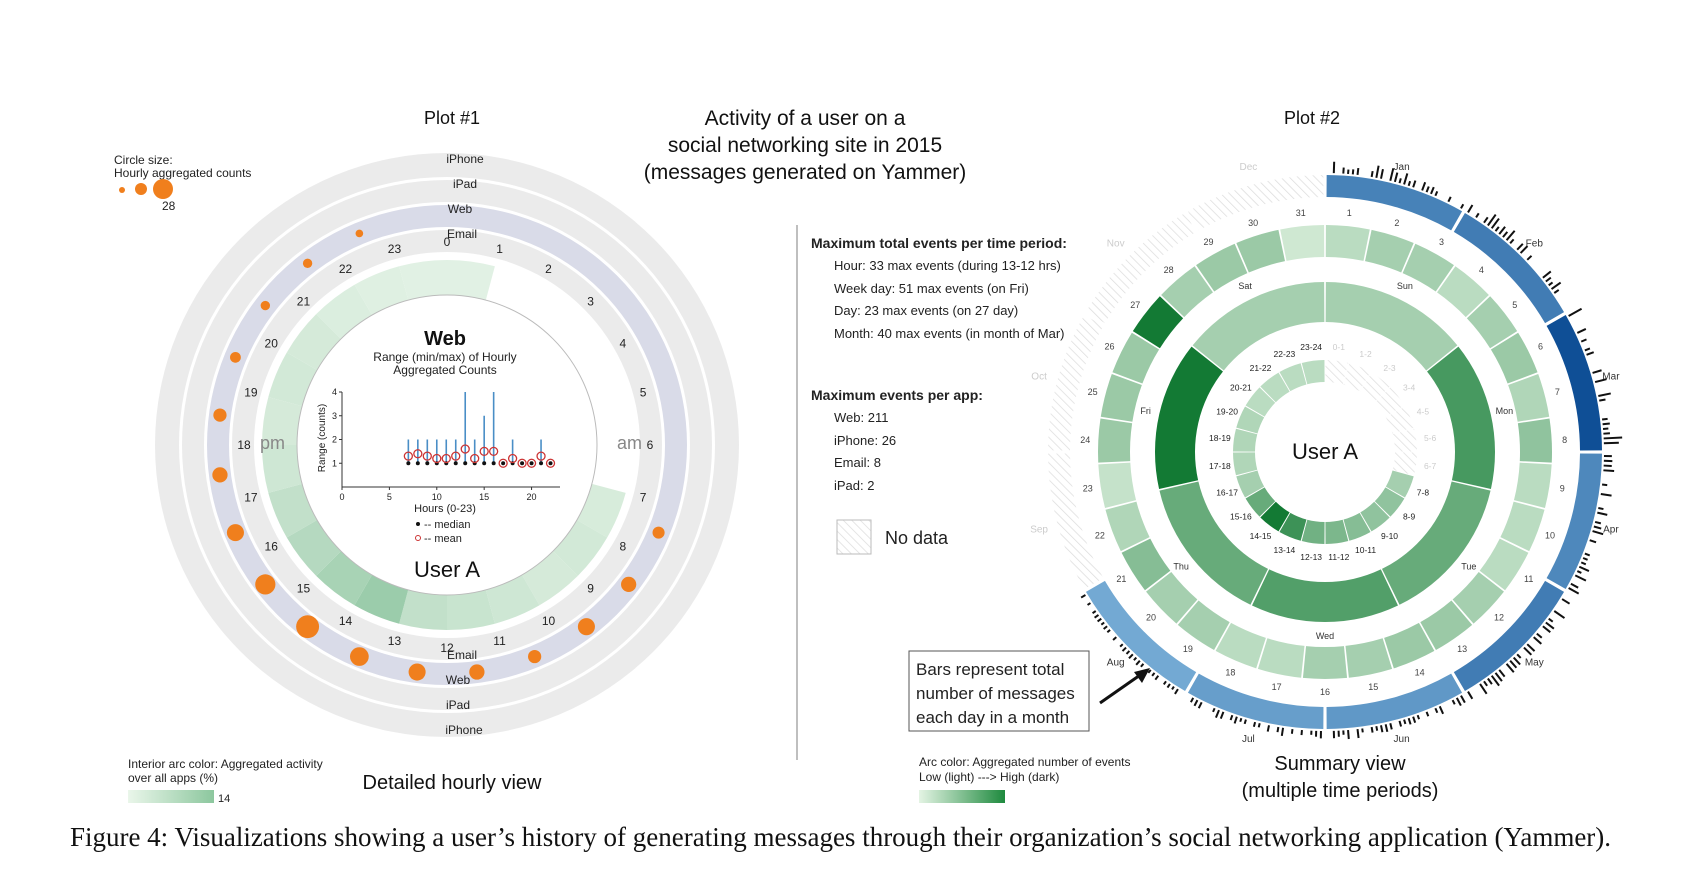 This screenshot has height=871, width=1681. Describe the element at coordinates (1365, 354) in the screenshot. I see `hour-range-label: 1-2` at that location.